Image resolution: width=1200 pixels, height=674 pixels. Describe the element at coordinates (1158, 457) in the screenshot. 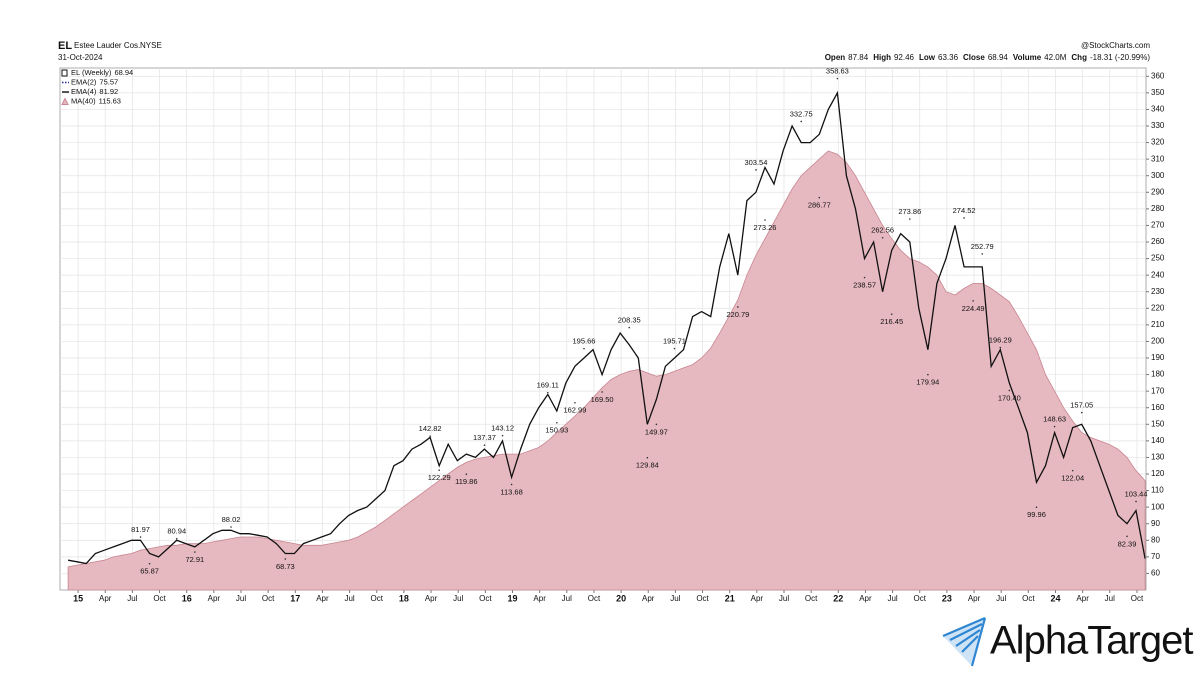

I see `y-tick-label: 130` at that location.